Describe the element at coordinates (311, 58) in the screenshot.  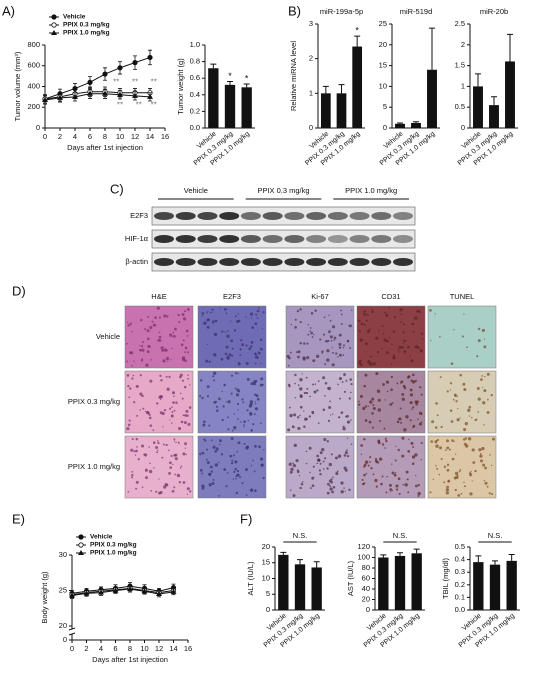
I see `y-tick-label: 2` at that location.